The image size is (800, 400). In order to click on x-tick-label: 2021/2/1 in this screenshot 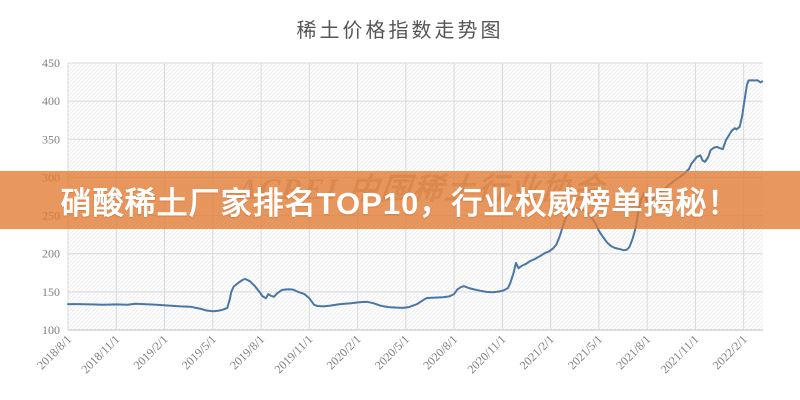, I will do `click(537, 352)`.